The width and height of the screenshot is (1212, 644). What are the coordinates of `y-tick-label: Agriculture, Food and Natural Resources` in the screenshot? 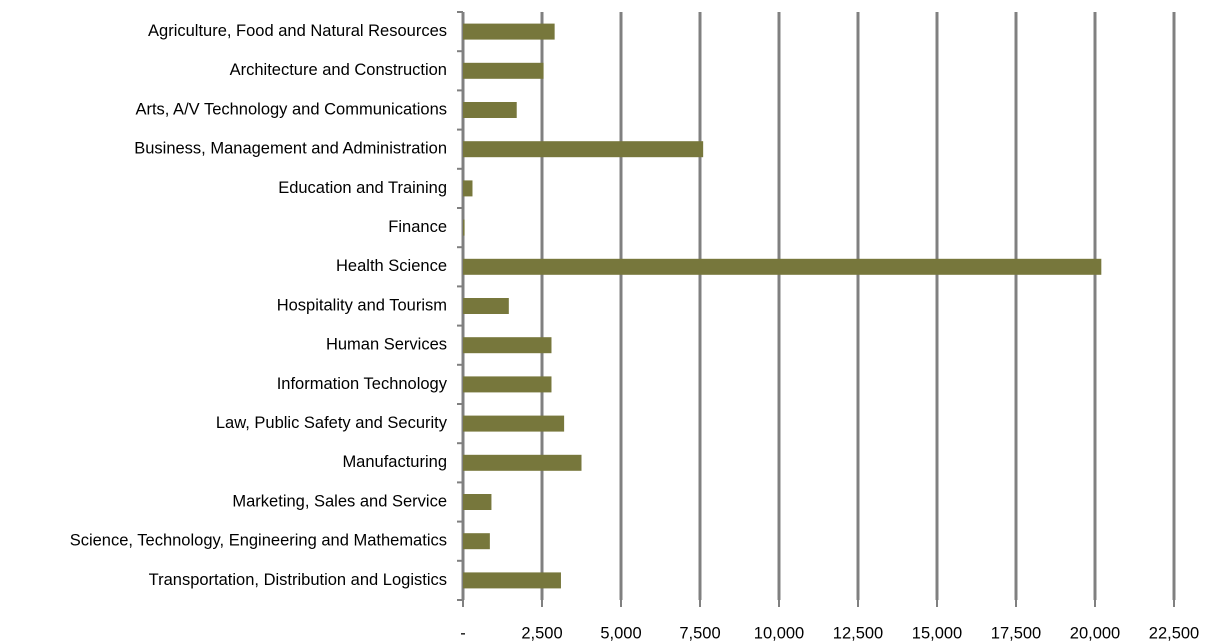 It's located at (297, 31).